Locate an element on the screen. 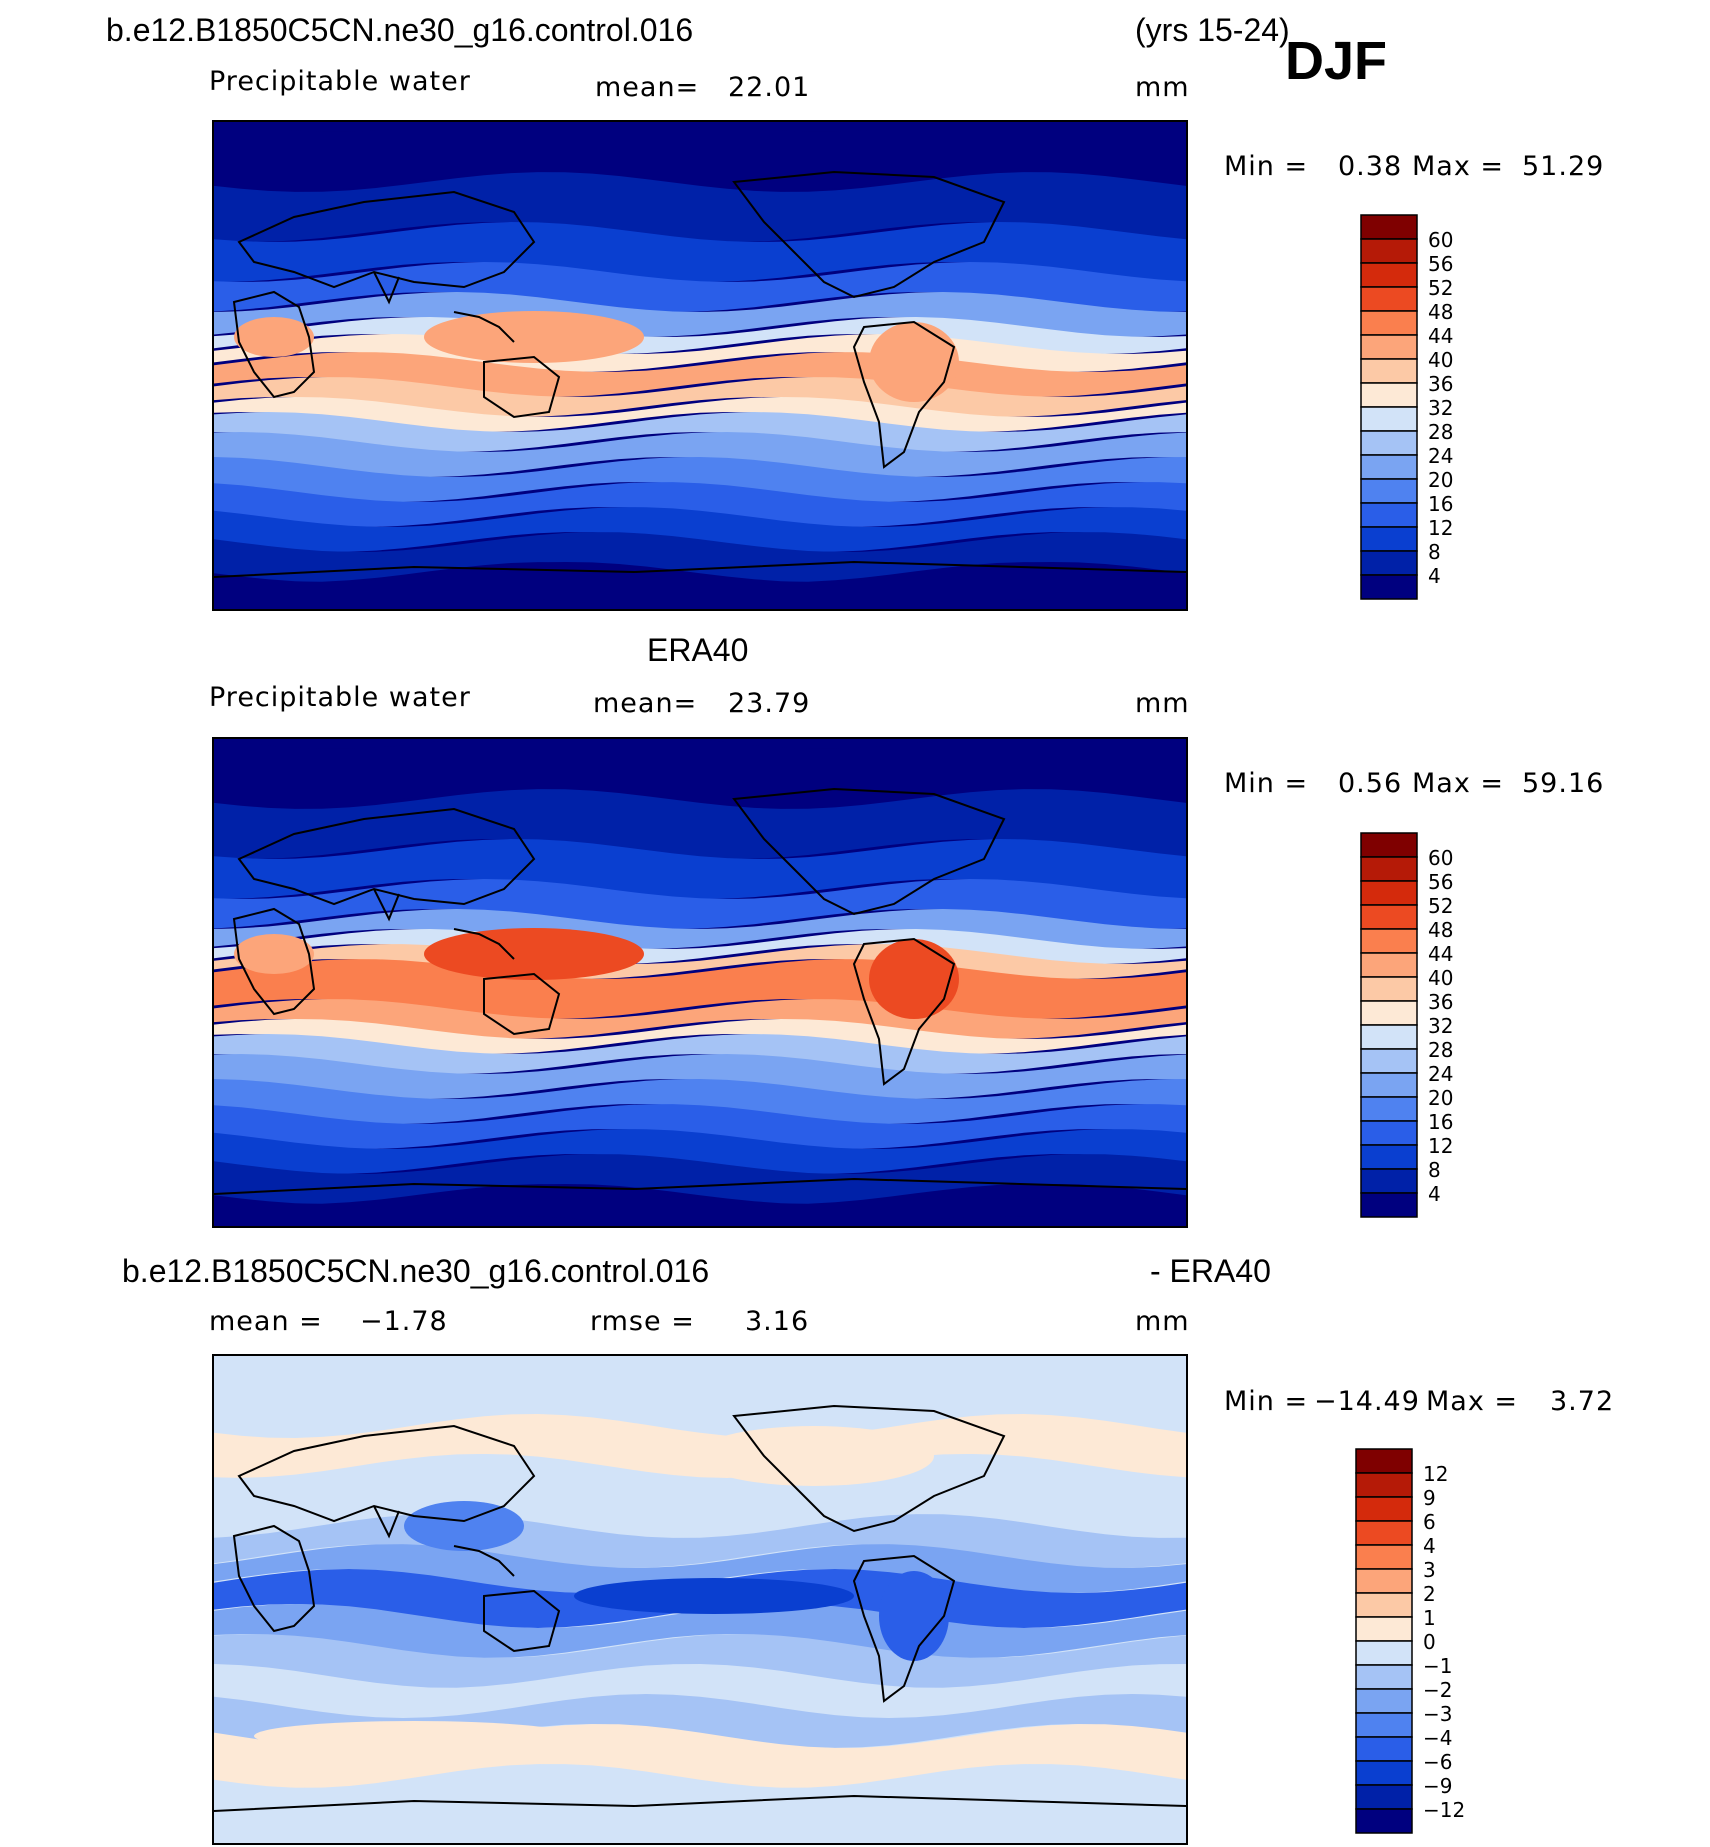  panel2-variable: Precipitable water is located at coordinates (340, 697).